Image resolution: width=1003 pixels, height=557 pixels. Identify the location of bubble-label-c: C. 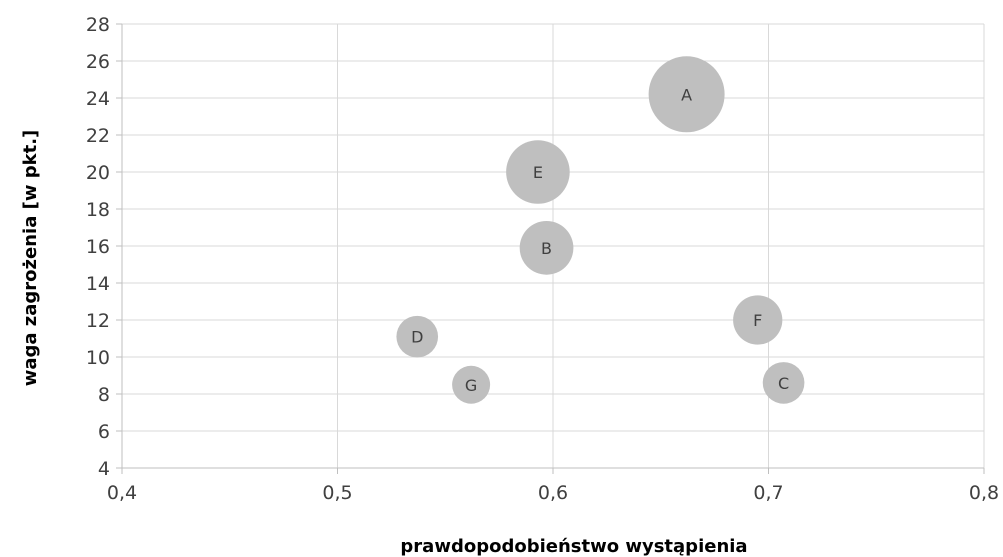
(783, 383).